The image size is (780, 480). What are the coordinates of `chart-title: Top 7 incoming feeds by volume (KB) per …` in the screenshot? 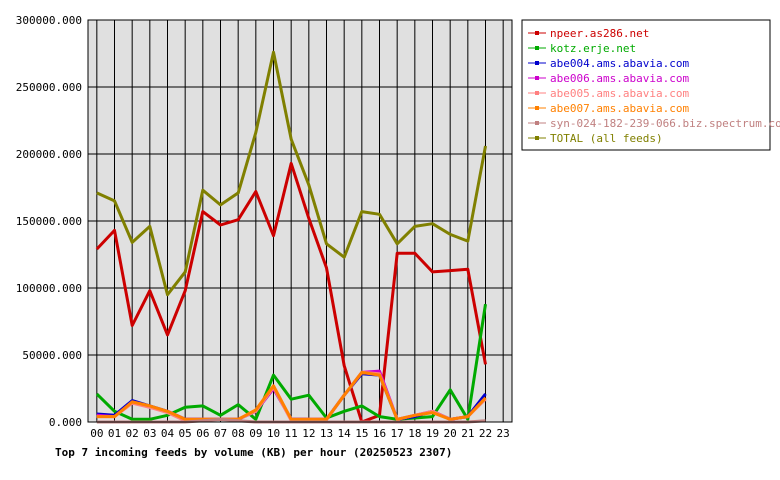 It's located at (253, 452).